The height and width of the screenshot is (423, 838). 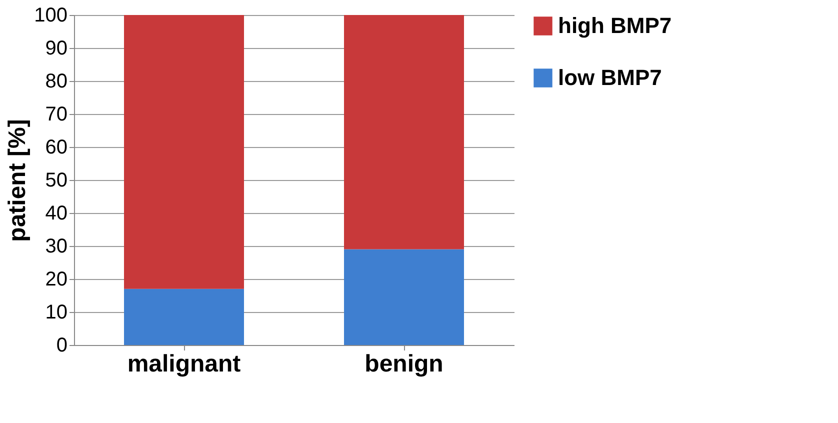 What do you see at coordinates (56, 279) in the screenshot?
I see `y-tick-label: 20` at bounding box center [56, 279].